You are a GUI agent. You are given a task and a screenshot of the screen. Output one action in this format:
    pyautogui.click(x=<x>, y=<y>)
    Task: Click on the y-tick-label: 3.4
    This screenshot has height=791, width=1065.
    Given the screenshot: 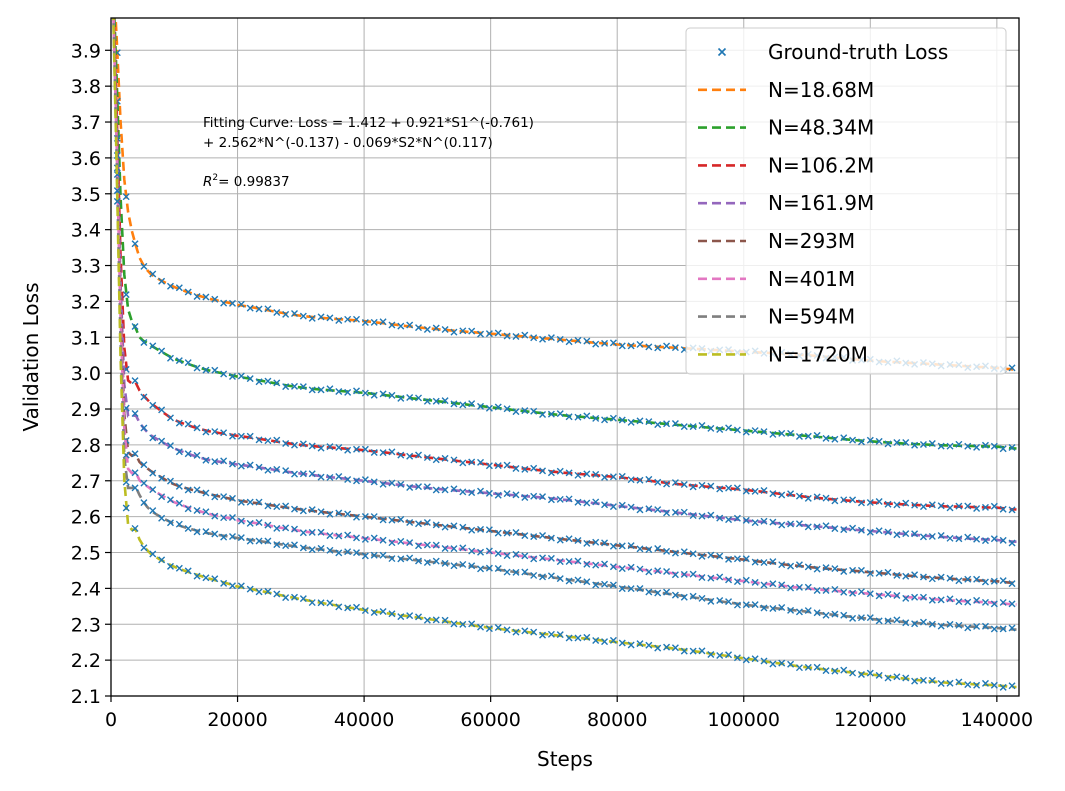 What is the action you would take?
    pyautogui.click(x=86, y=231)
    